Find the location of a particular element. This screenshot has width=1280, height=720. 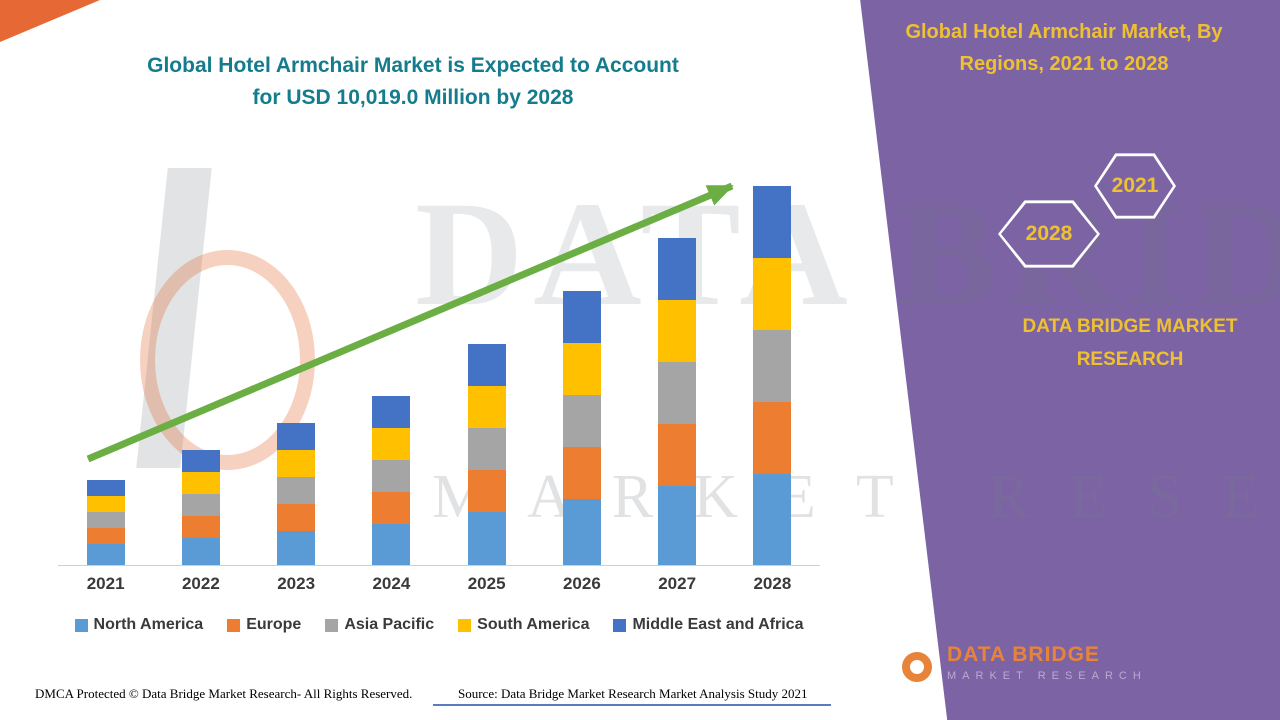

x-axis-label: 2025 is located at coordinates (486, 583).